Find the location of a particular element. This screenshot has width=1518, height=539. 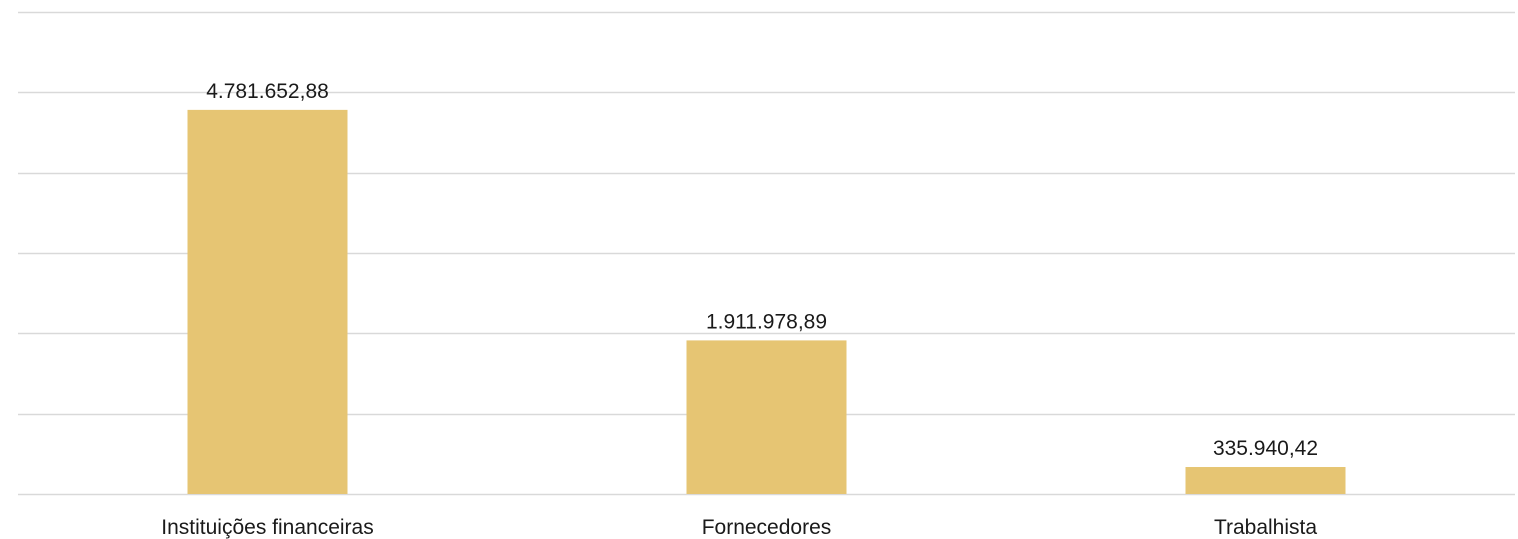

category-label: Instituições financeiras is located at coordinates (267, 527).